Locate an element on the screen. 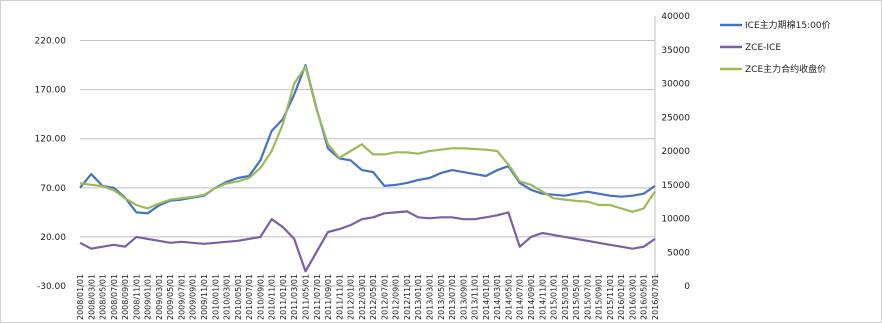 The image size is (882, 323). right-tick-label: 35000 is located at coordinates (675, 51).